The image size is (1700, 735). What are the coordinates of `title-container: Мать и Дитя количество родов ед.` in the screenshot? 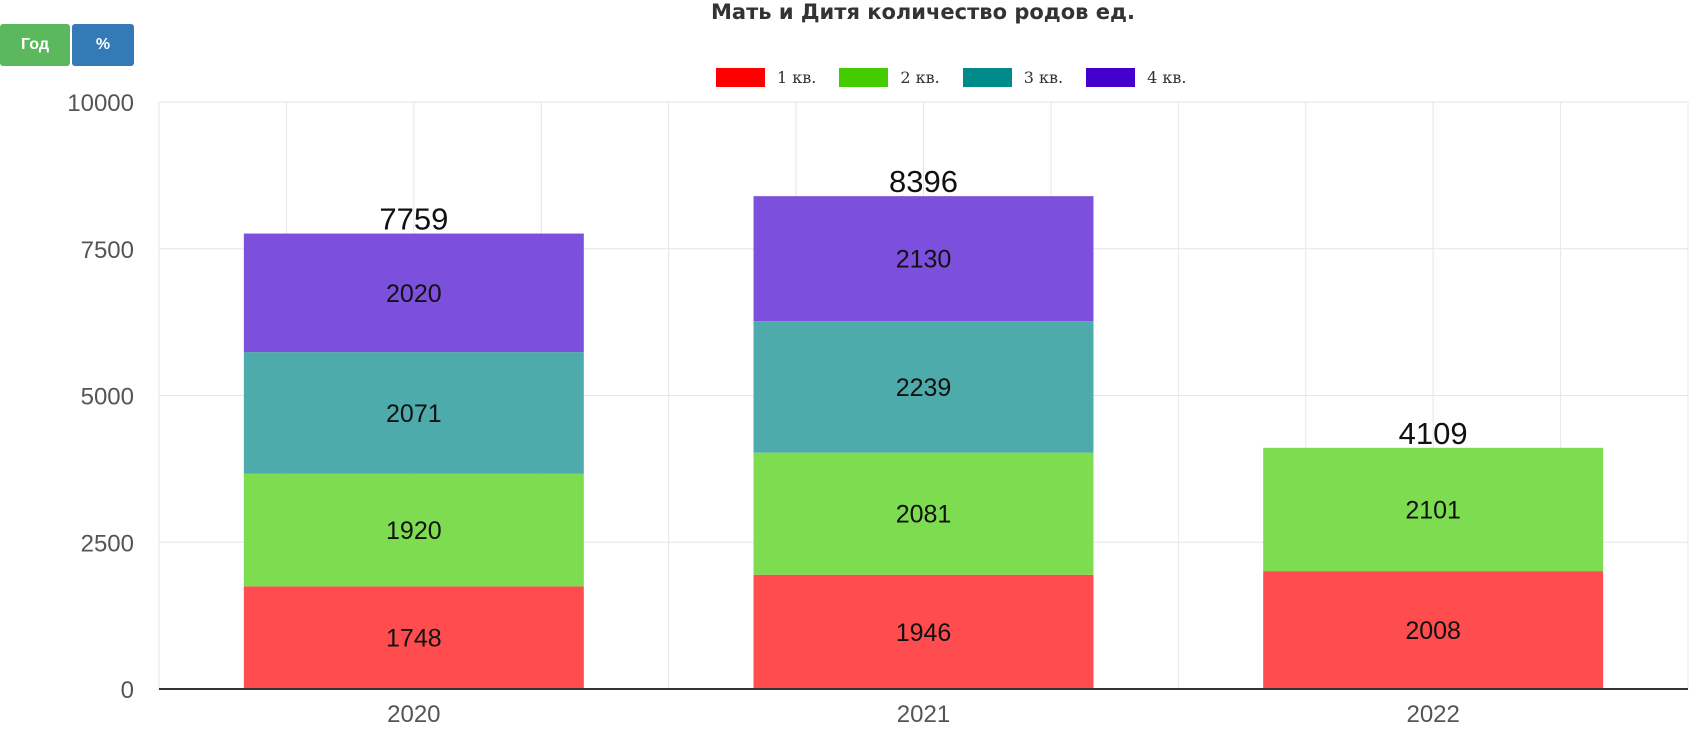 It's located at (850, 15).